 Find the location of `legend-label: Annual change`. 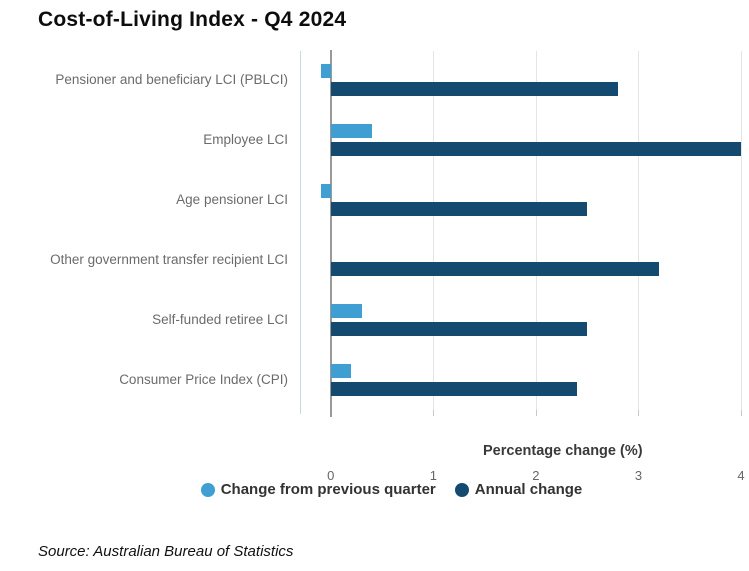

legend-label: Annual change is located at coordinates (528, 489).